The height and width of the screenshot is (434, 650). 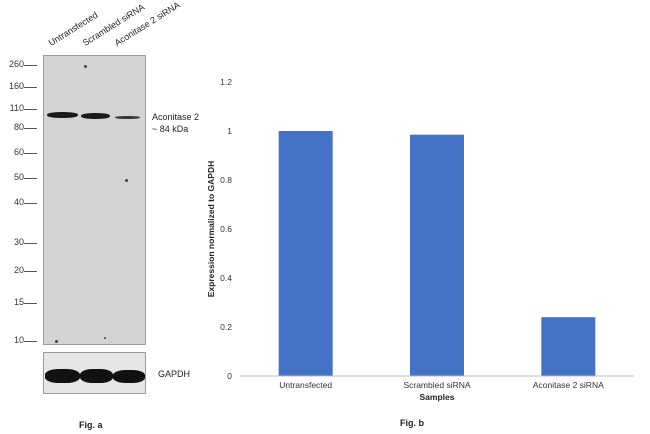 I want to click on marker-label-260: 260, so click(x=16, y=64).